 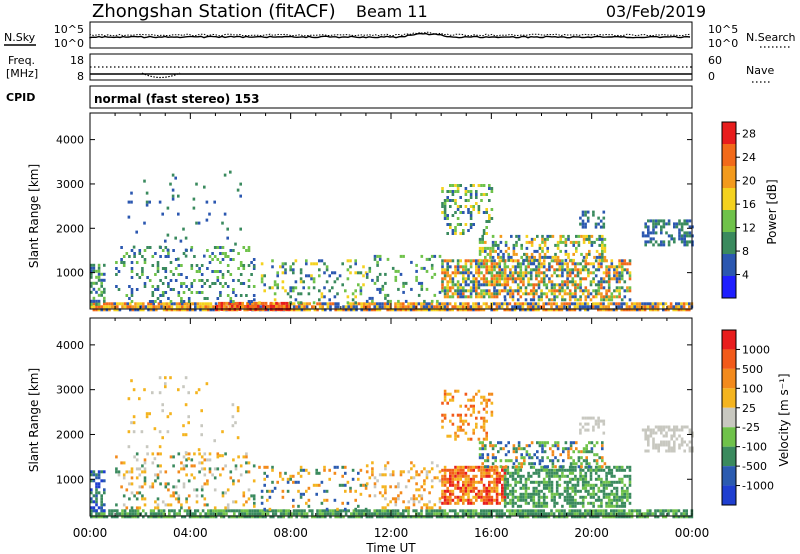 I want to click on noise-right-label: N.Search, so click(x=771, y=37).